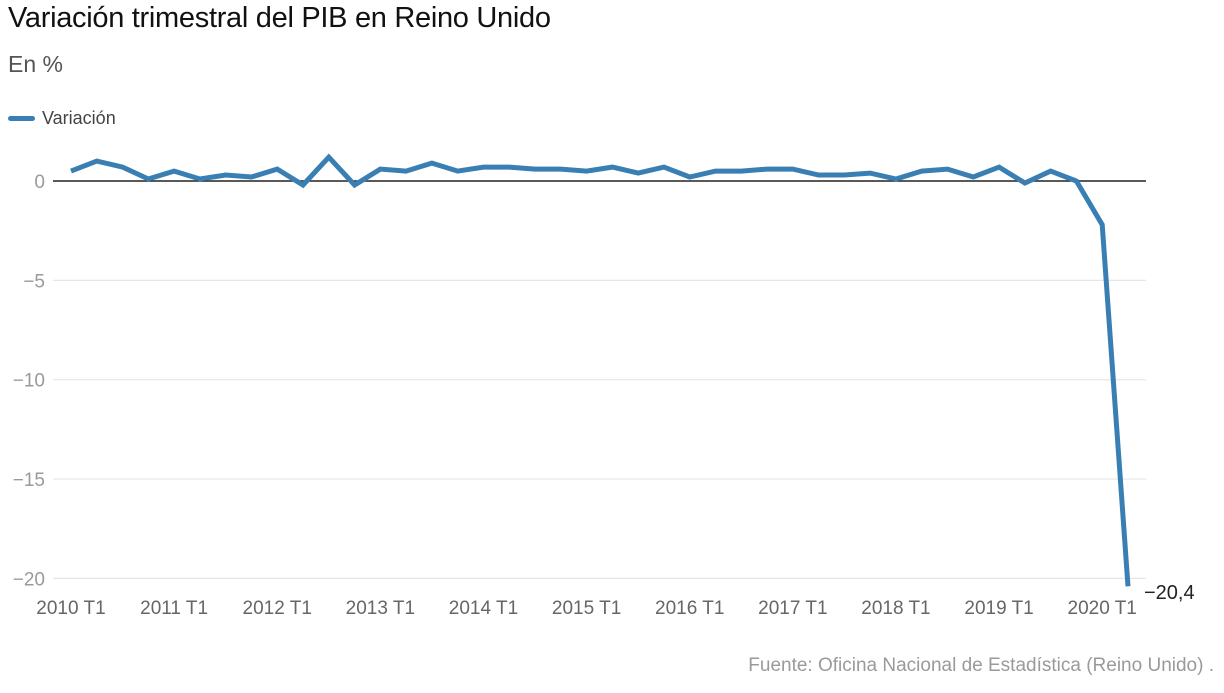  Describe the element at coordinates (483, 608) in the screenshot. I see `x-tick-label: 2014 T1` at that location.